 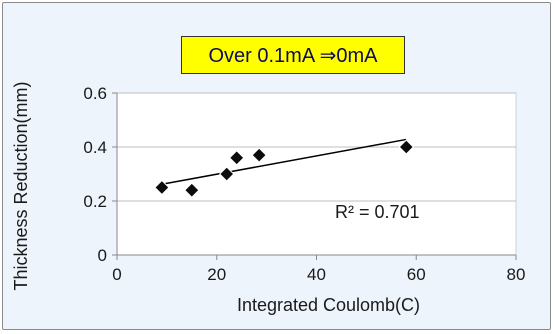 I want to click on x-tick-label: 40, so click(x=316, y=274).